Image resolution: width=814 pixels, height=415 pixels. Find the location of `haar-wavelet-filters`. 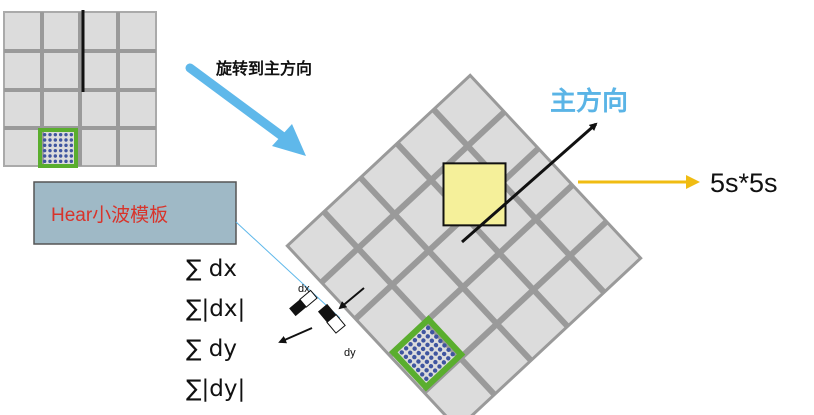

haar-wavelet-filters is located at coordinates (317, 311).